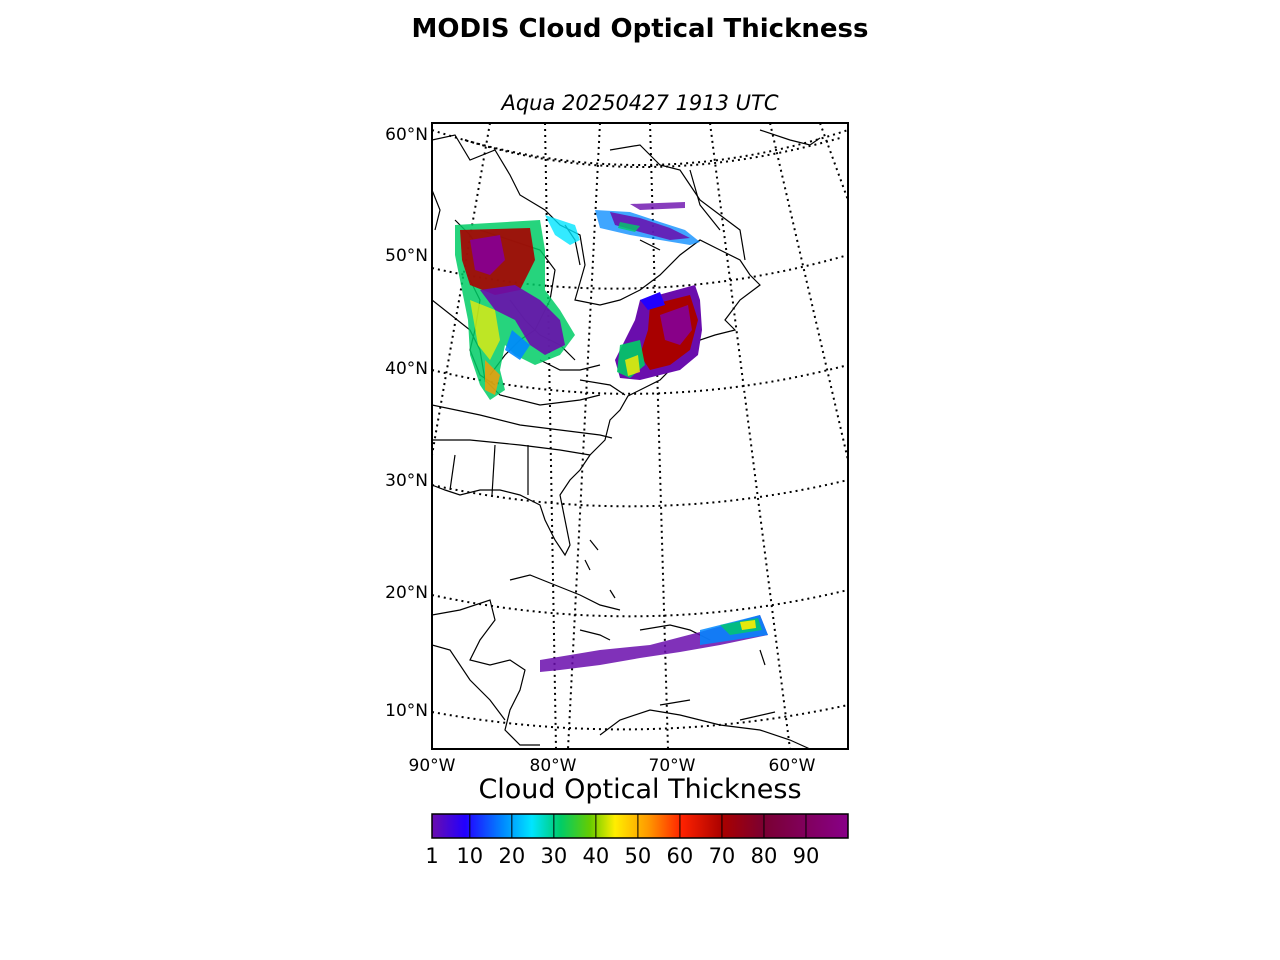 The image size is (1280, 960). Describe the element at coordinates (680, 856) in the screenshot. I see `colorbar-tick-label: 60` at that location.